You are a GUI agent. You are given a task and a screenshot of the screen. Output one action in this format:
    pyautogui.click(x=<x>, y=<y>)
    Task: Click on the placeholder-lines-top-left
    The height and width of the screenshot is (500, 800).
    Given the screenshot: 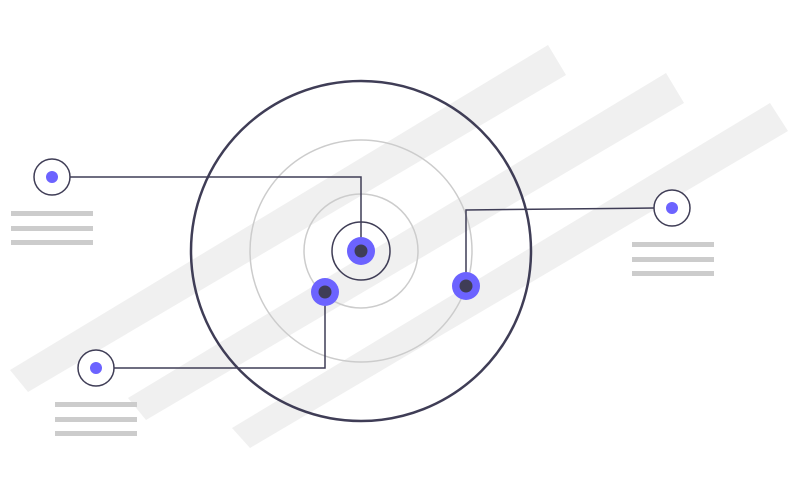 What is the action you would take?
    pyautogui.click(x=52, y=228)
    